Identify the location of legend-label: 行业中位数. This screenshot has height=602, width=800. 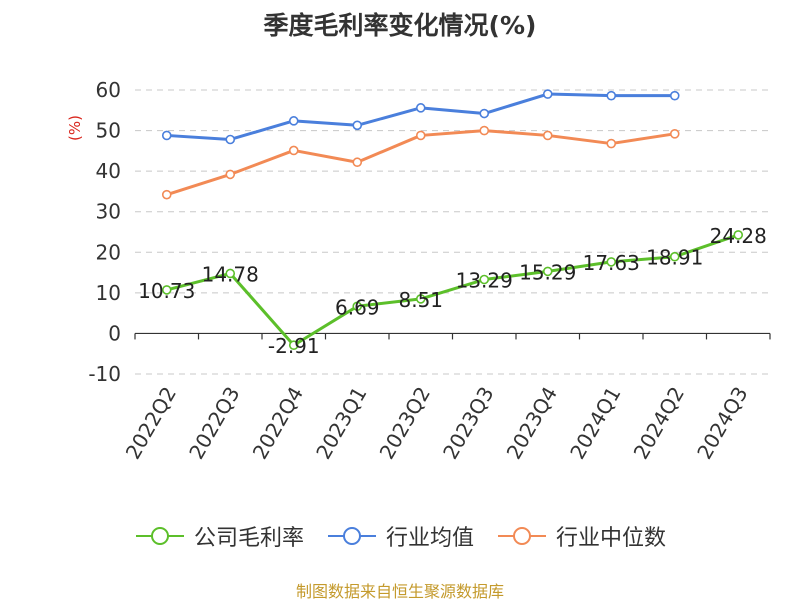
(611, 538).